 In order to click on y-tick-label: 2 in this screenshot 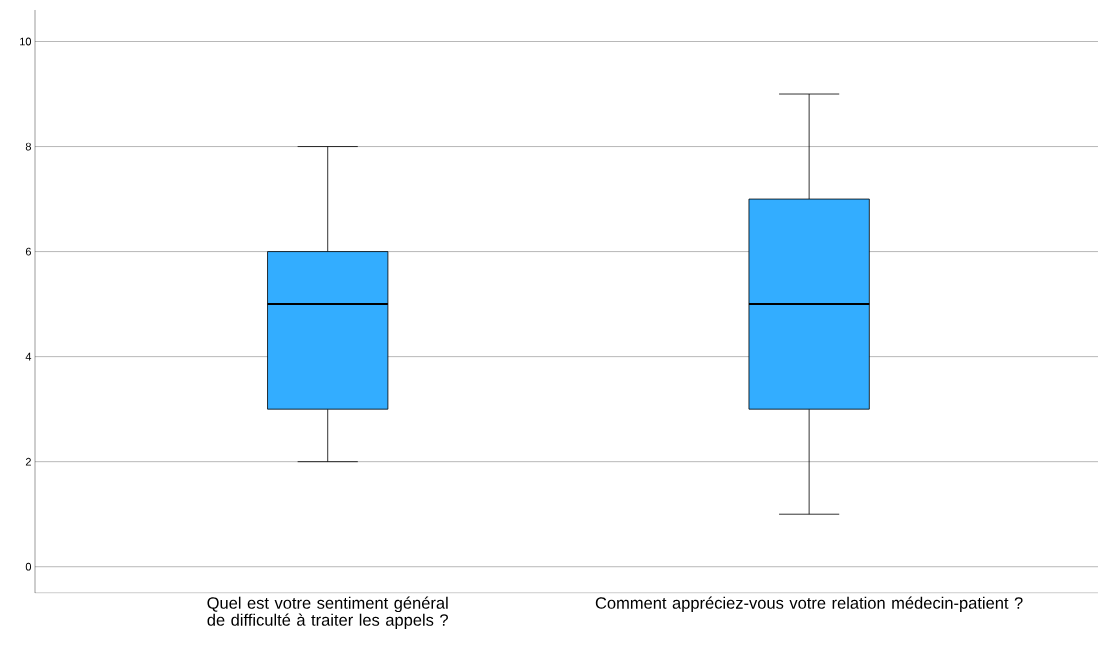, I will do `click(28, 461)`.